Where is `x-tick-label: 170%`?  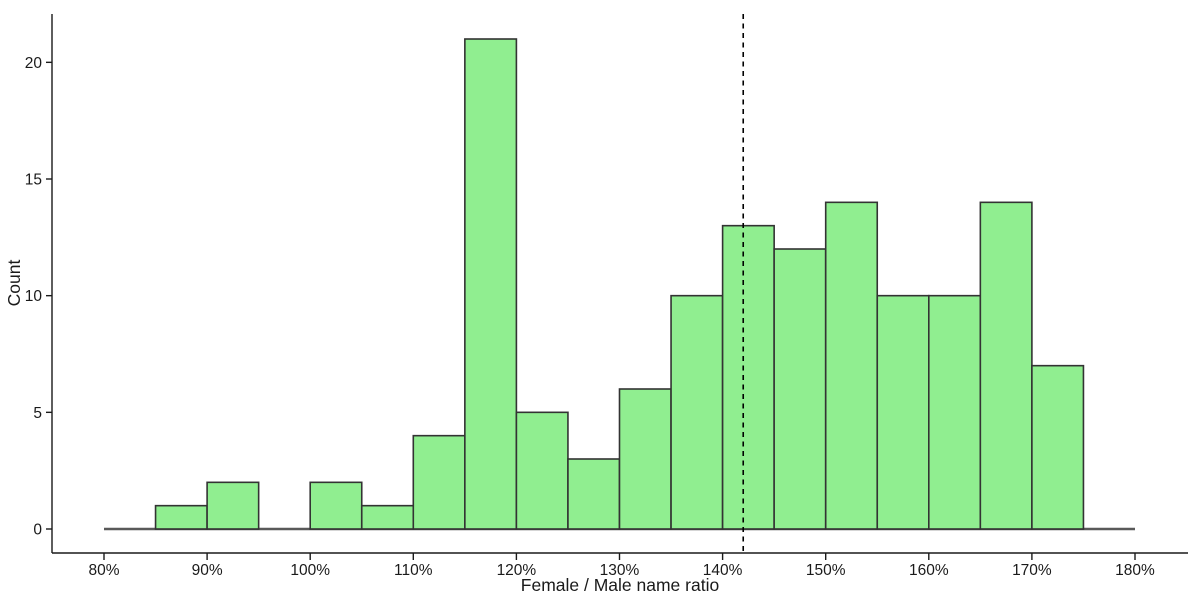
x-tick-label: 170% is located at coordinates (1032, 570).